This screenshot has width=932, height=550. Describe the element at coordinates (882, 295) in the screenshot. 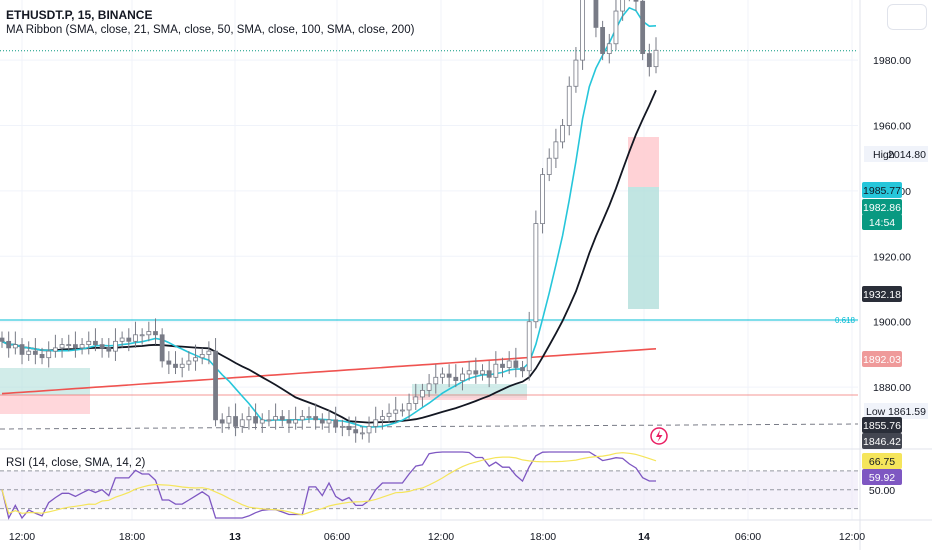

I see `ma50-price-tag-text: 1932.18` at that location.